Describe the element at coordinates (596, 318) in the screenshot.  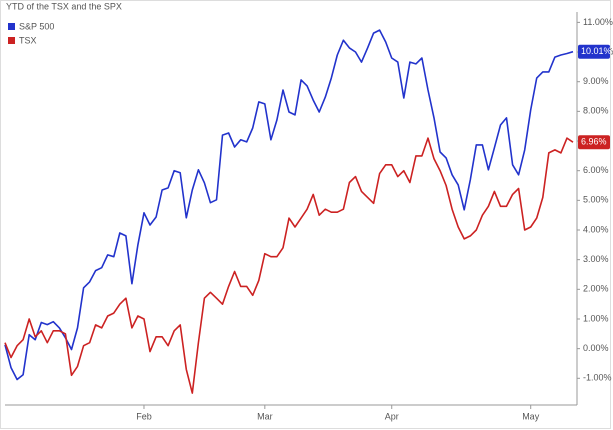
I see `y-tick-label: 1.00%` at that location.